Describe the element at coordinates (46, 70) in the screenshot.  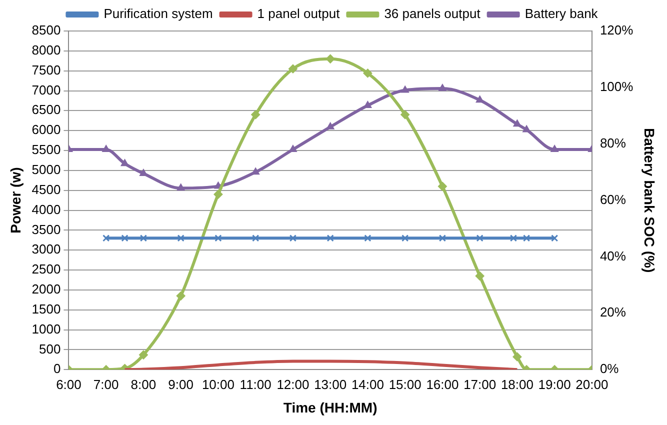
I see `y-tick-label: 7500` at that location.